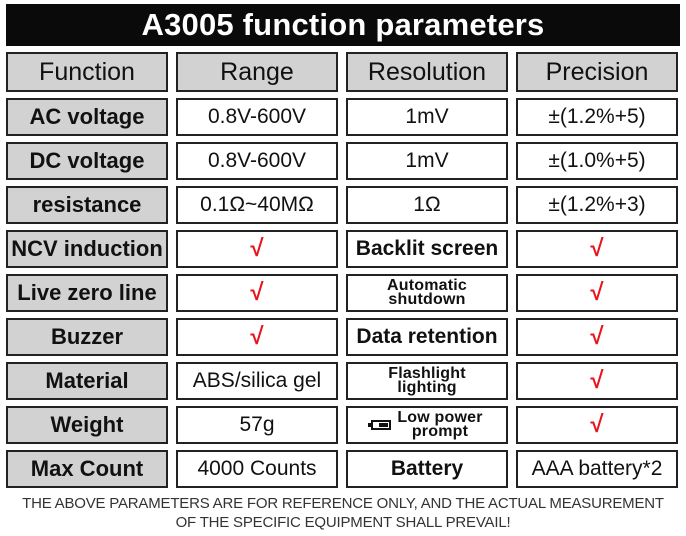 This screenshot has width=686, height=536. Describe the element at coordinates (343, 293) in the screenshot. I see `table-row: Live zero line √ Automatic shutdown √` at that location.